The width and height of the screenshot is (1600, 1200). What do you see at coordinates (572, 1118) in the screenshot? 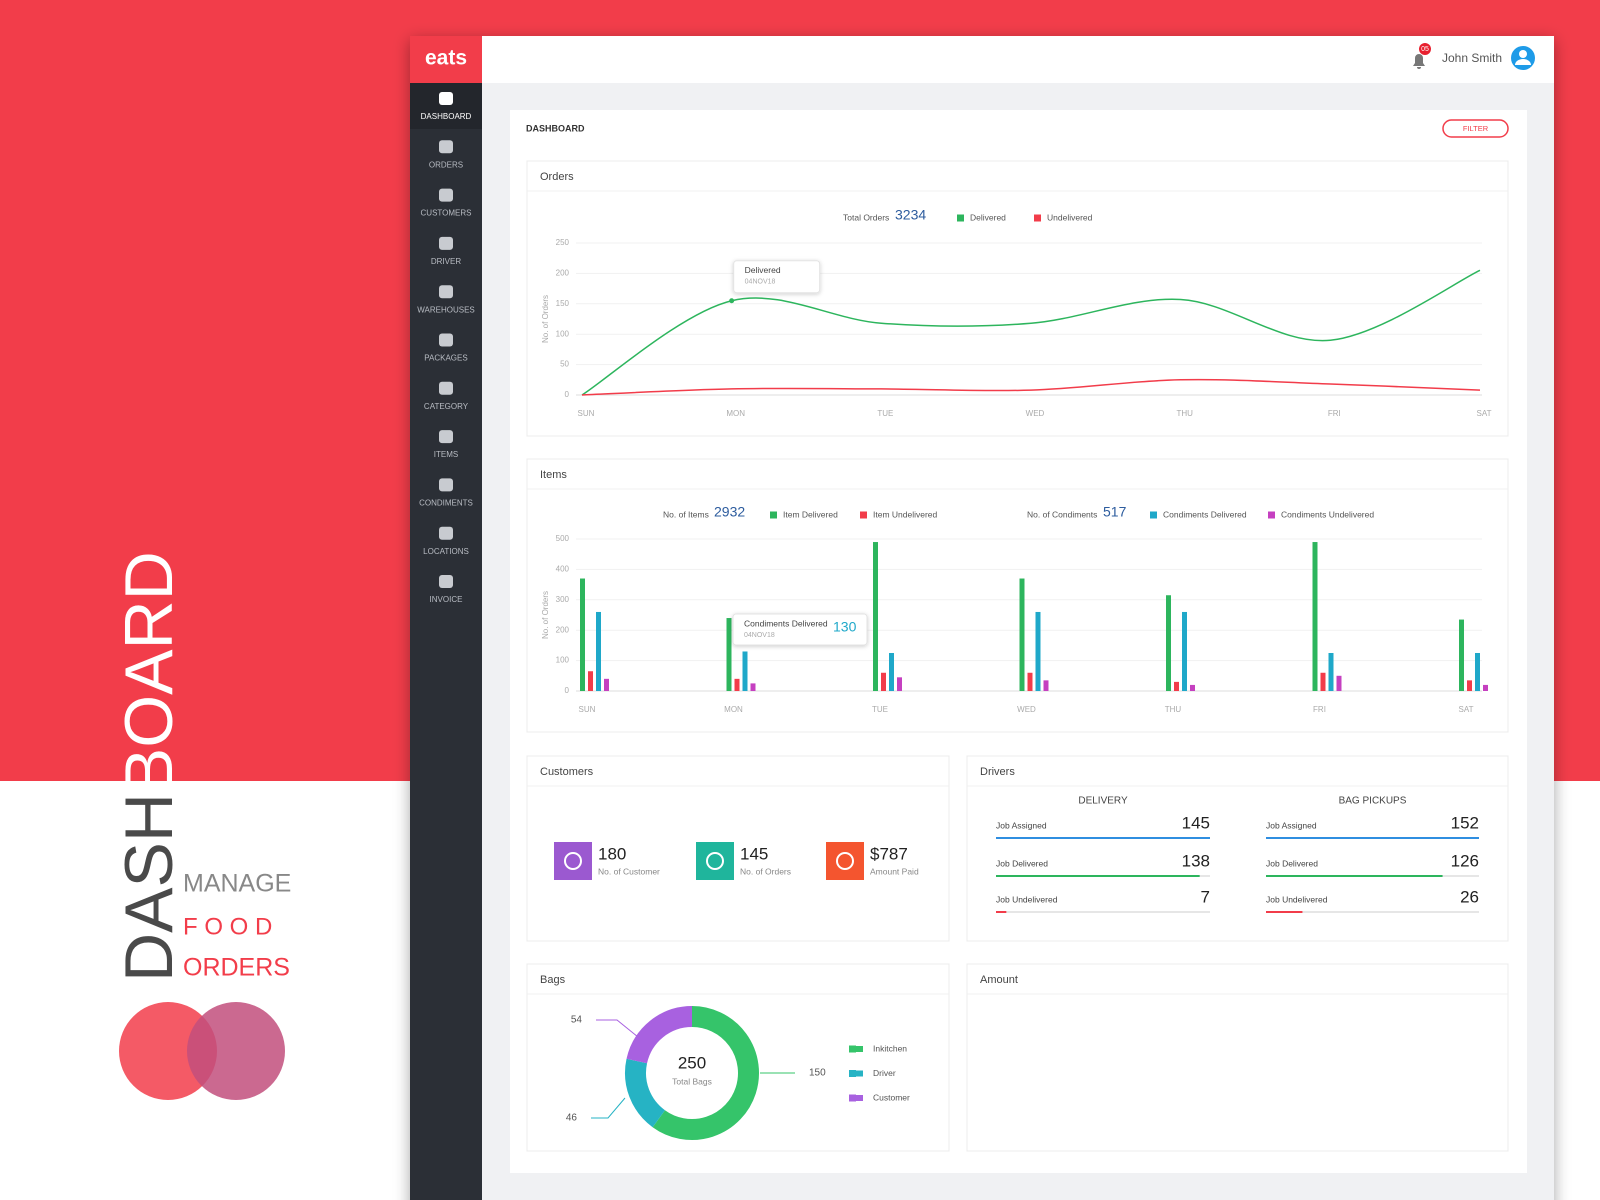
I see `data-label: 46` at bounding box center [572, 1118].